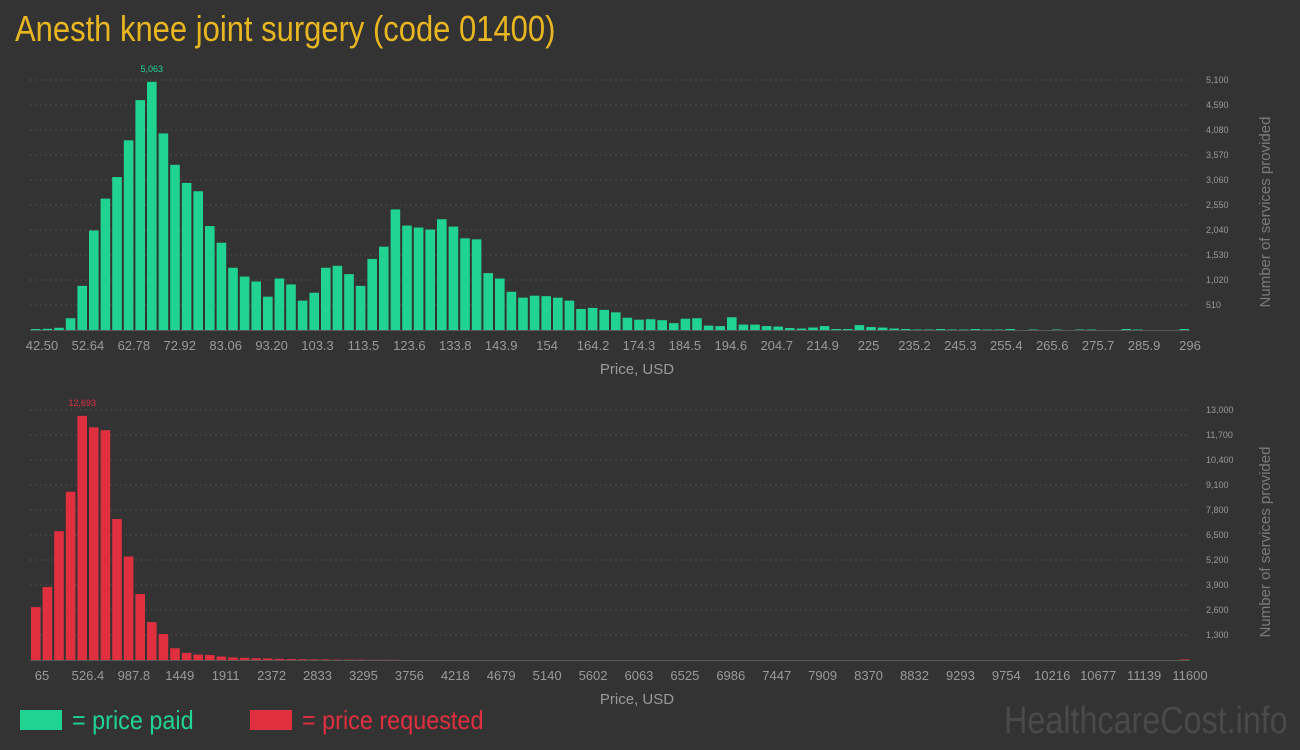 This screenshot has width=1300, height=750. Describe the element at coordinates (1217, 585) in the screenshot. I see `y-tick-label: 3,900` at that location.